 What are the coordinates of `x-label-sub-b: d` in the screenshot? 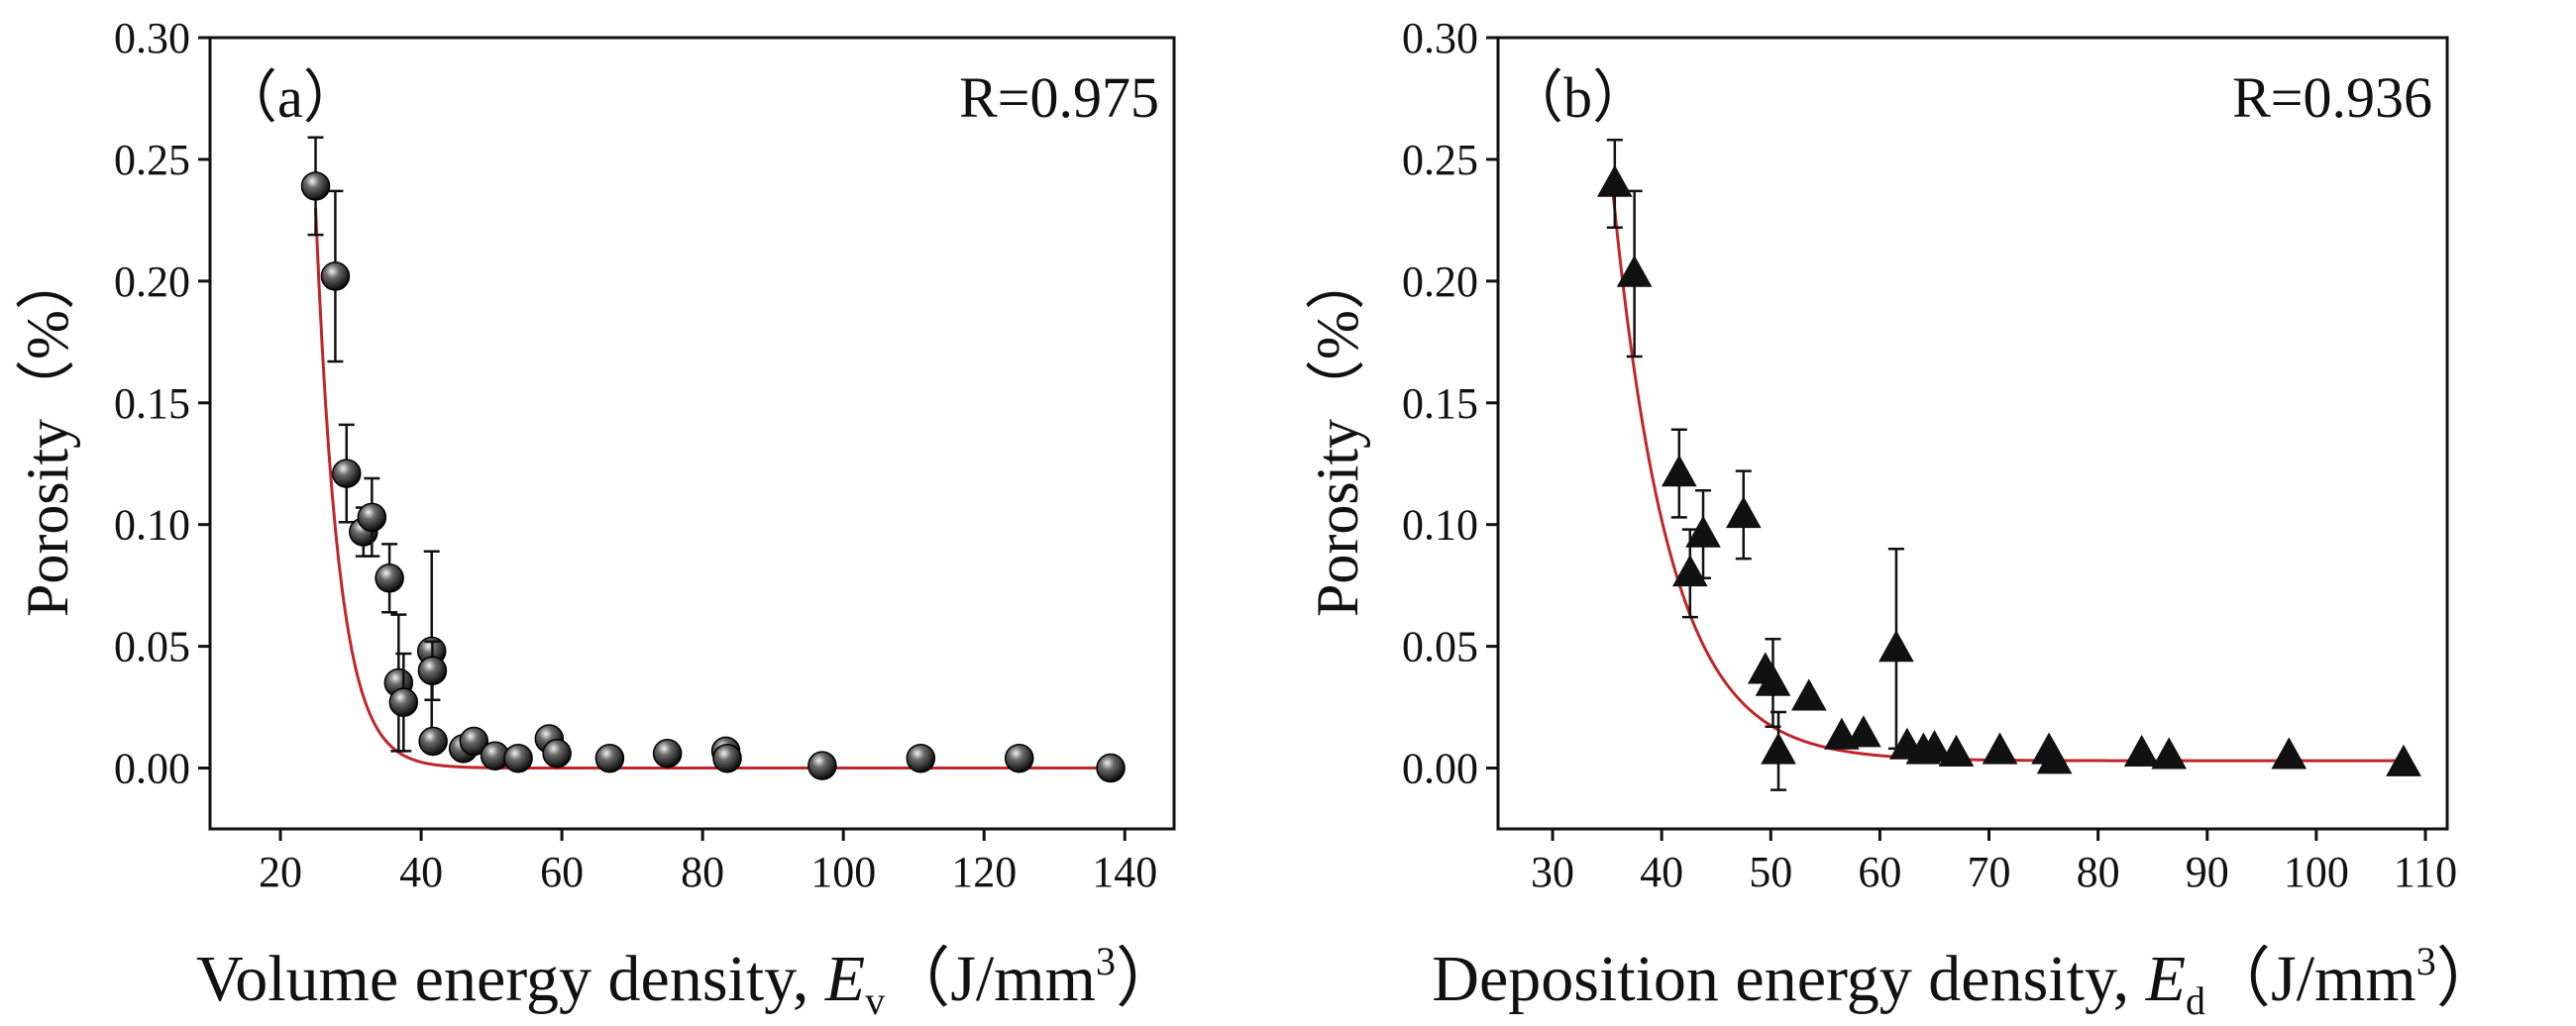 It's located at (2195, 1001).